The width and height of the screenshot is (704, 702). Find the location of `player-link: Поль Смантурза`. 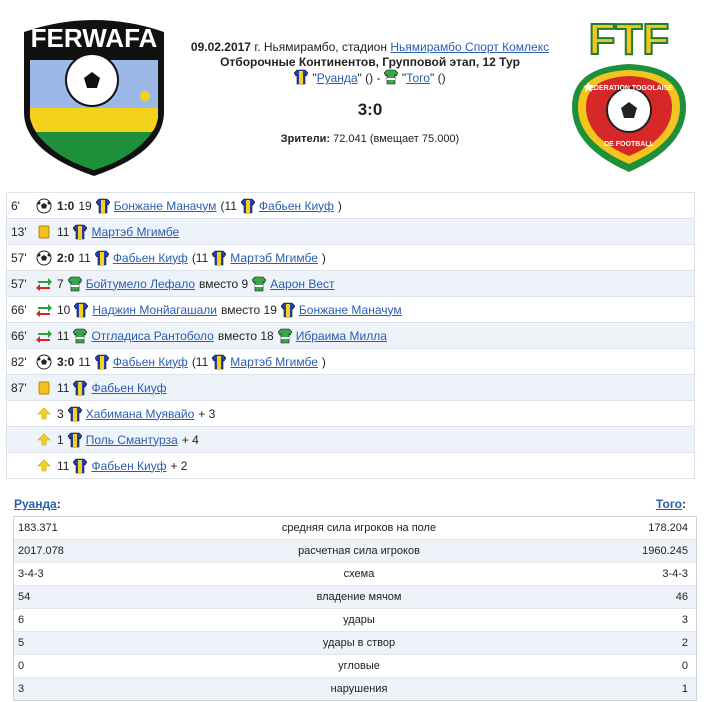

player-link: Поль Смантурза is located at coordinates (131, 439).